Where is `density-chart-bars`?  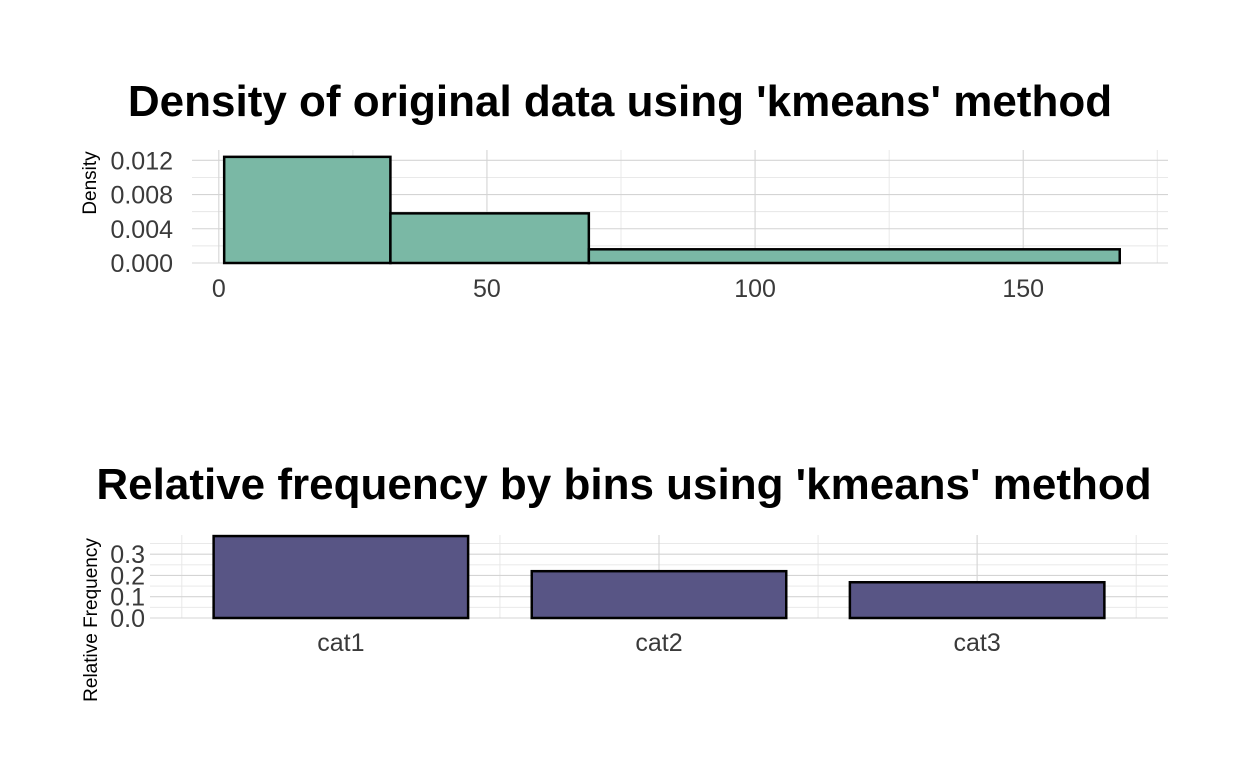
density-chart-bars is located at coordinates (671, 210).